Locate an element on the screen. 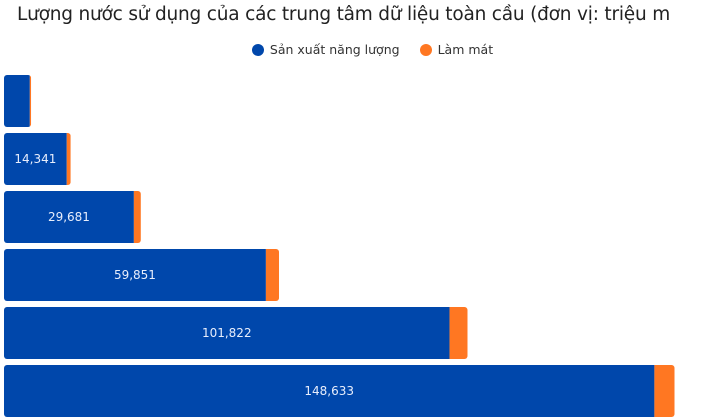 The width and height of the screenshot is (705, 420). data-label: 14,341 is located at coordinates (35, 159).